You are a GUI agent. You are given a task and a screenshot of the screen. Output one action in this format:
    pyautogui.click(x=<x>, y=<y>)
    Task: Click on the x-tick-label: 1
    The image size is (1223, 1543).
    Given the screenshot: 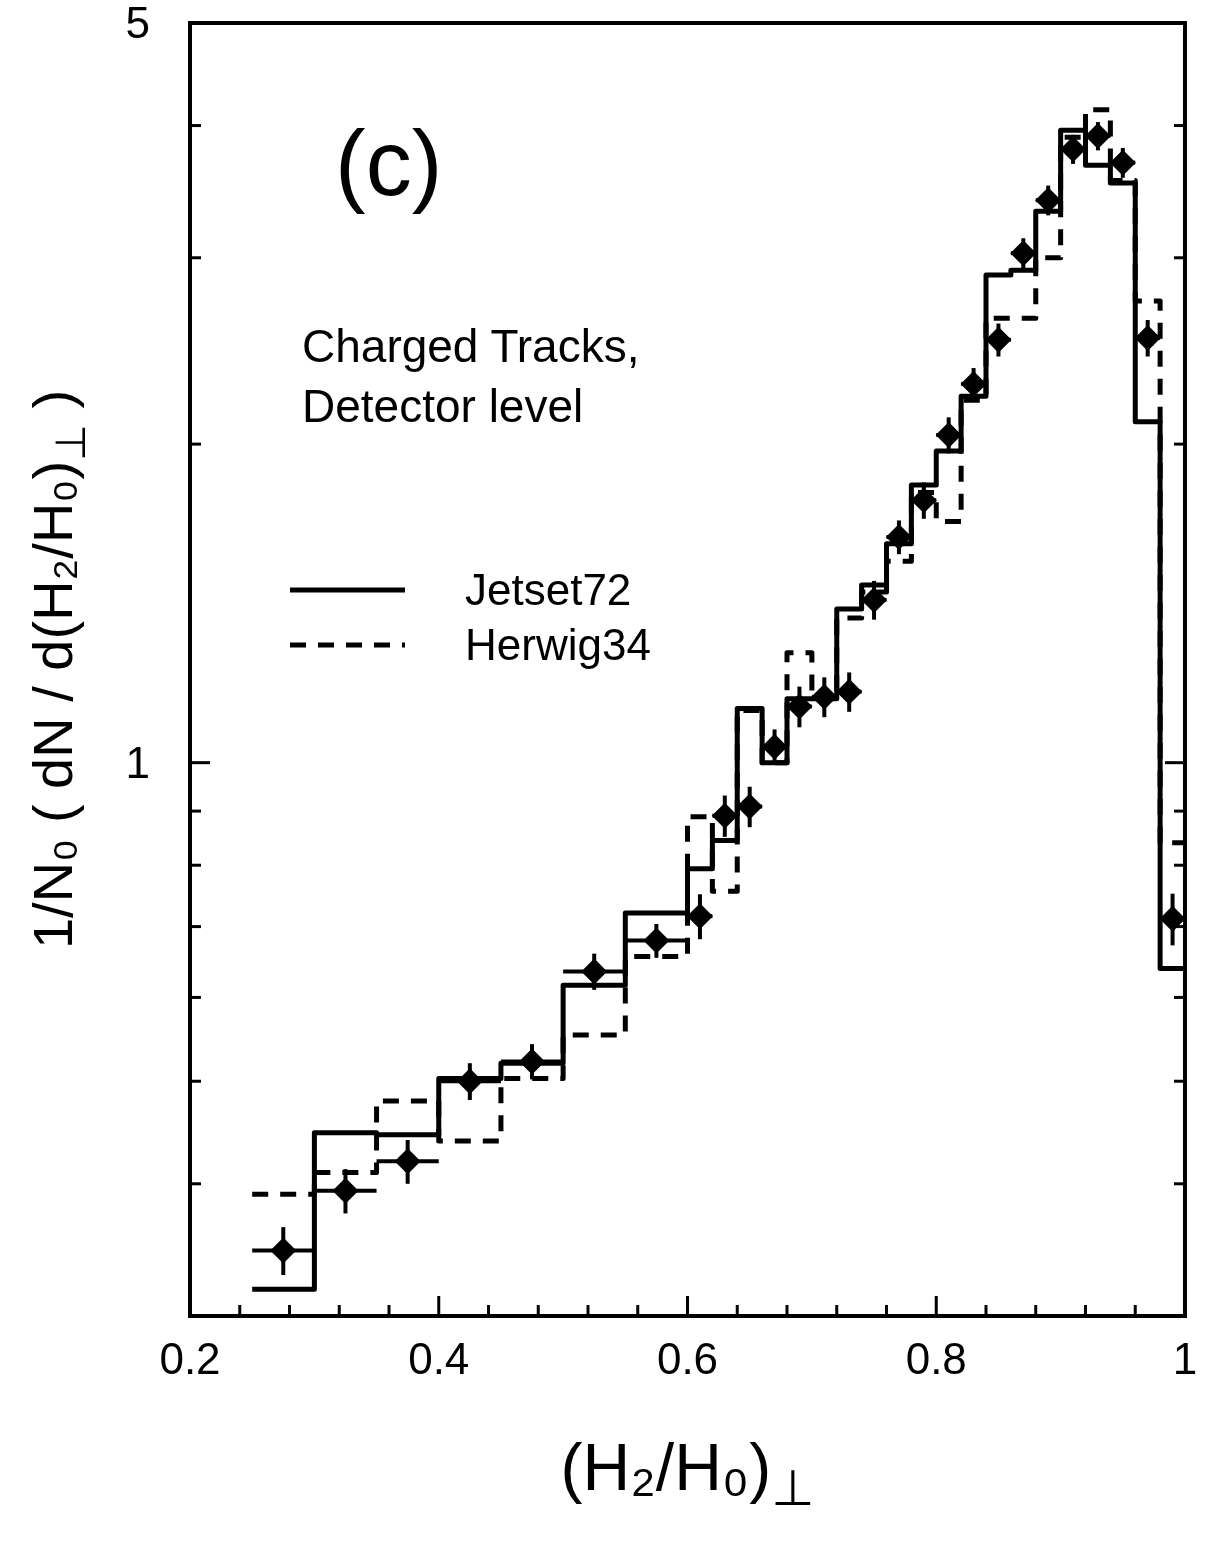 What is the action you would take?
    pyautogui.click(x=1185, y=1358)
    